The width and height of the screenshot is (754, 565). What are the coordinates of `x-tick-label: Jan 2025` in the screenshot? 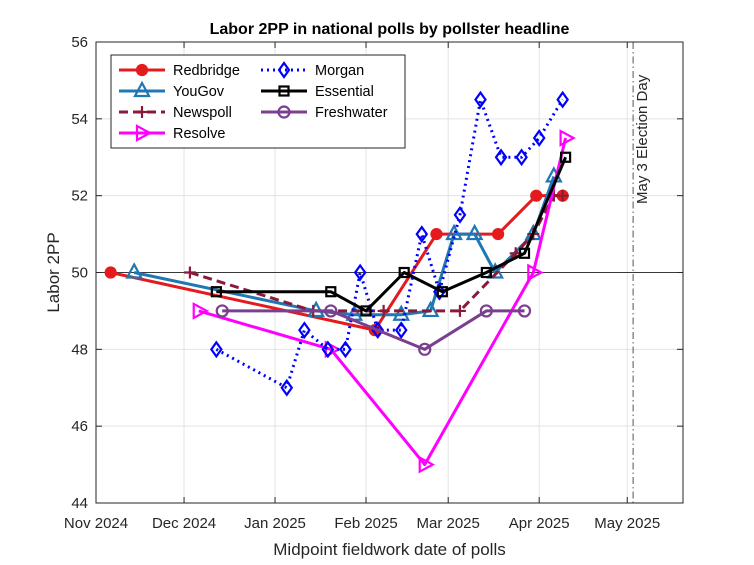 It's located at (275, 523).